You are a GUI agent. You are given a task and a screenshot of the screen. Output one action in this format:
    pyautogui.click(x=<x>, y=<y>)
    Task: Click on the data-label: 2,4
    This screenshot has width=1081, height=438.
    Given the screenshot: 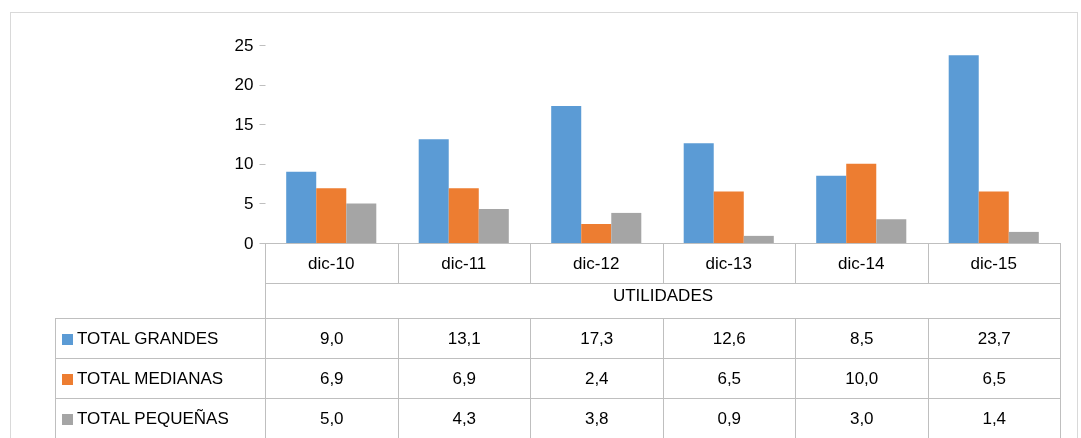 What is the action you would take?
    pyautogui.click(x=596, y=378)
    